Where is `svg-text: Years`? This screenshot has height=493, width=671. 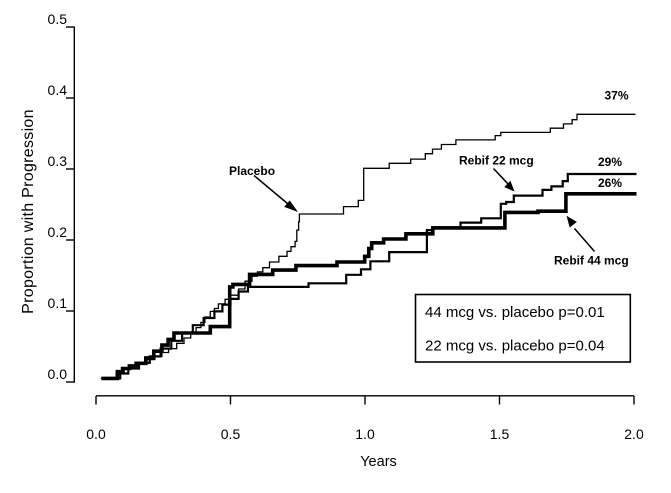
svg-text: Years is located at coordinates (378, 462).